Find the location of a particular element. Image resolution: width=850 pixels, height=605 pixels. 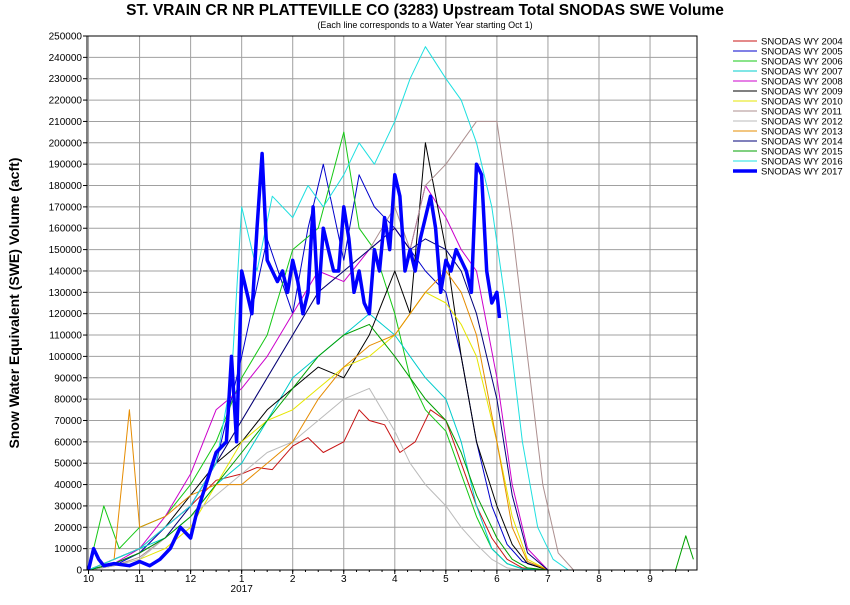

y-tick-label: 170000 is located at coordinates (66, 207).